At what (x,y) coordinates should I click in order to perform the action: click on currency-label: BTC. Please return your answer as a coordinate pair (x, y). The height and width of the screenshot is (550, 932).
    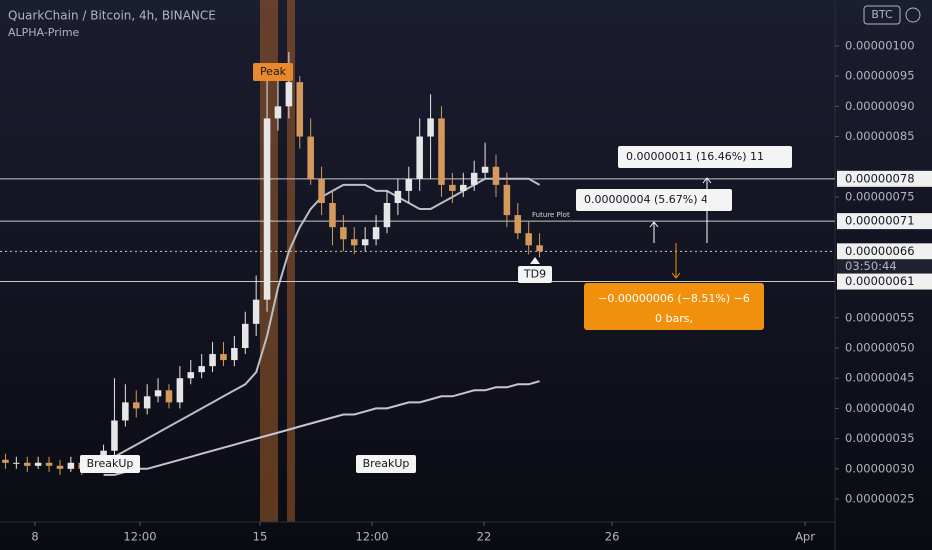
    Looking at the image, I should click on (882, 14).